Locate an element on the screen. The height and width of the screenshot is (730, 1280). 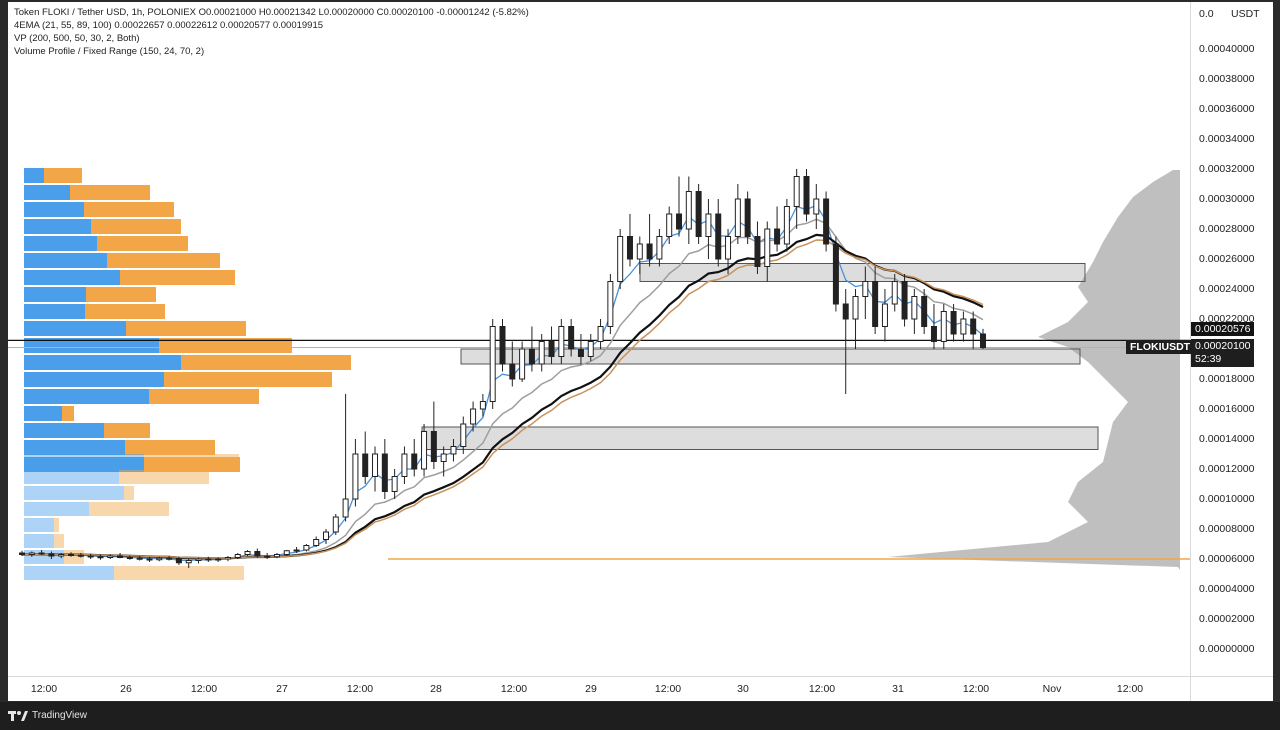
time-tick-label: 27 is located at coordinates (282, 689).